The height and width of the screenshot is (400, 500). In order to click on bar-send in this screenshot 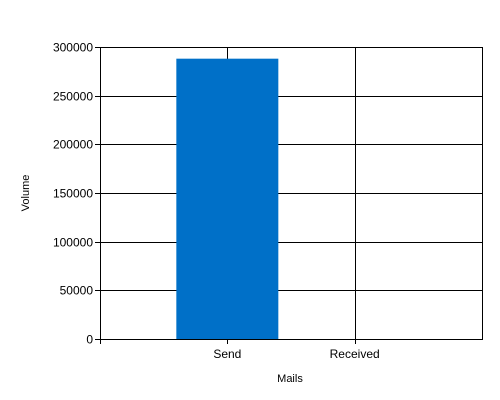, I will do `click(227, 199)`.